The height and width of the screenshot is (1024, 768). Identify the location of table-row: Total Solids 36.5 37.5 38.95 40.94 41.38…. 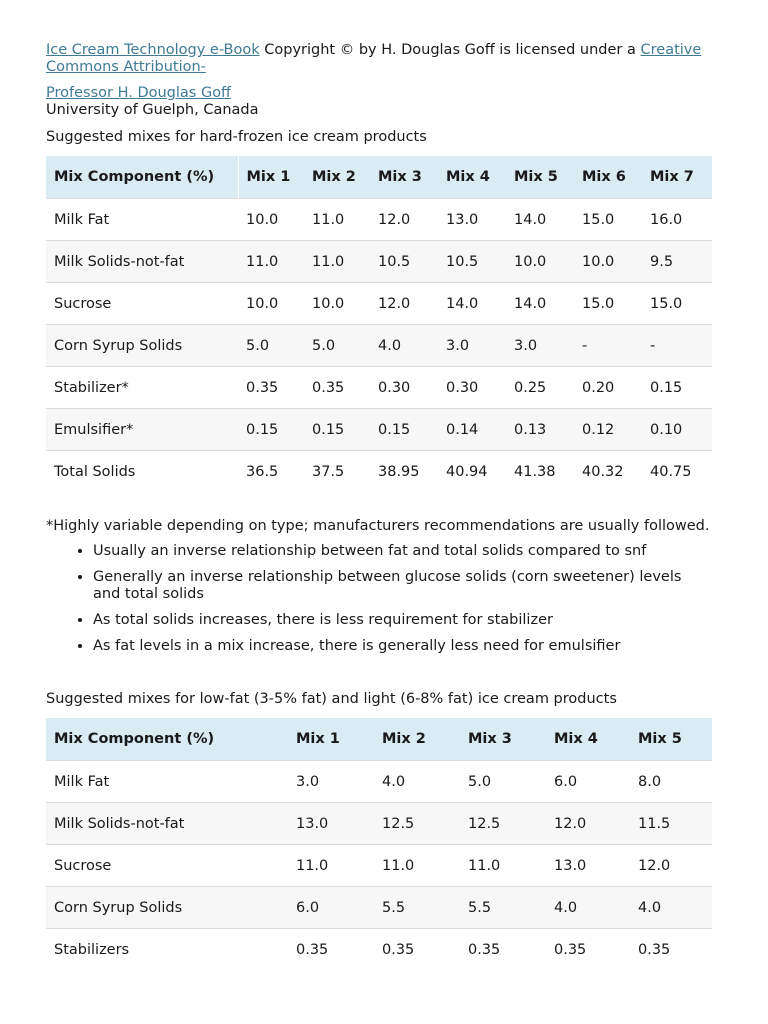
(379, 471).